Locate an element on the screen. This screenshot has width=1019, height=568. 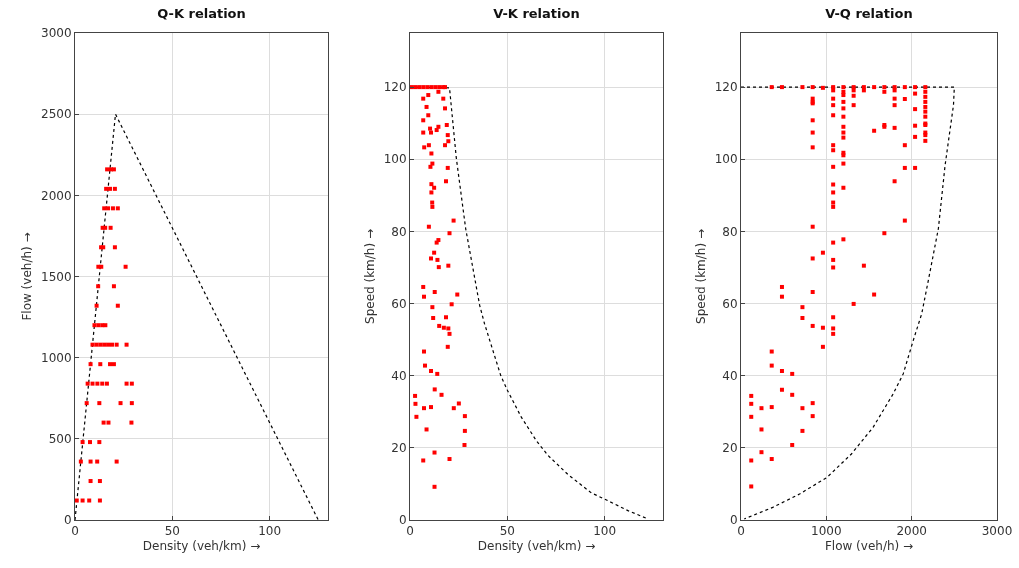
y-axis-title: Flow (veh/h) → is located at coordinates (27, 276).